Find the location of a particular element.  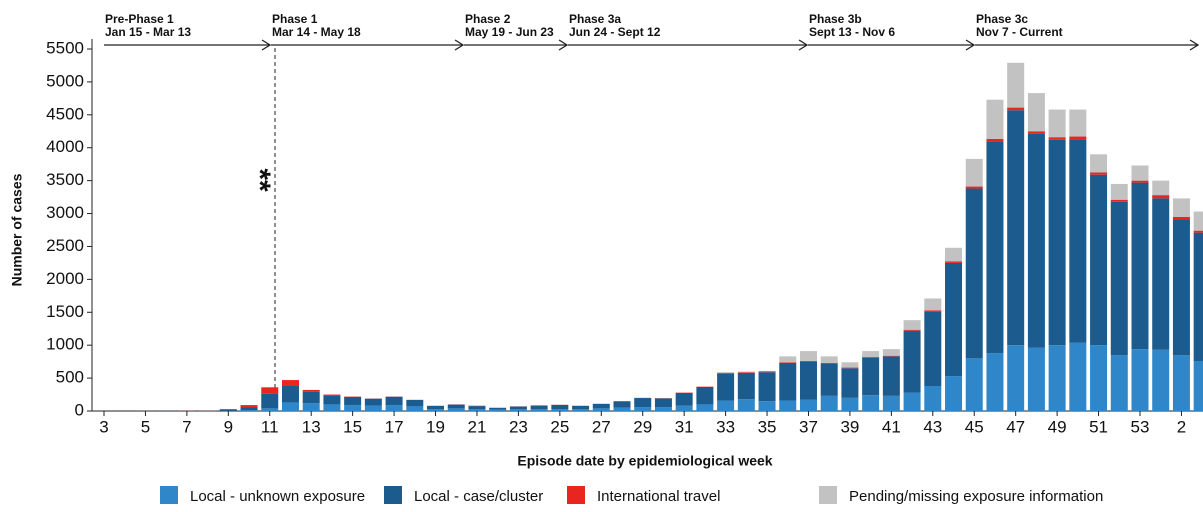

phase-dates: Sept 13 - Nov 6 is located at coordinates (852, 32).